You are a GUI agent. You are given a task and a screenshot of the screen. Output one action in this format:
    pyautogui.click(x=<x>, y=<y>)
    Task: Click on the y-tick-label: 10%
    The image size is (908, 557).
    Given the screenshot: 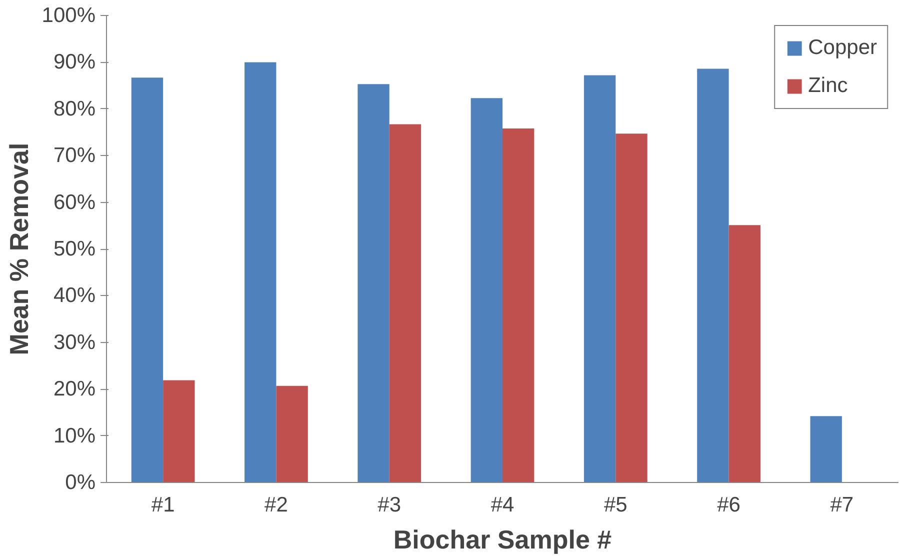 What is the action you would take?
    pyautogui.click(x=74, y=436)
    